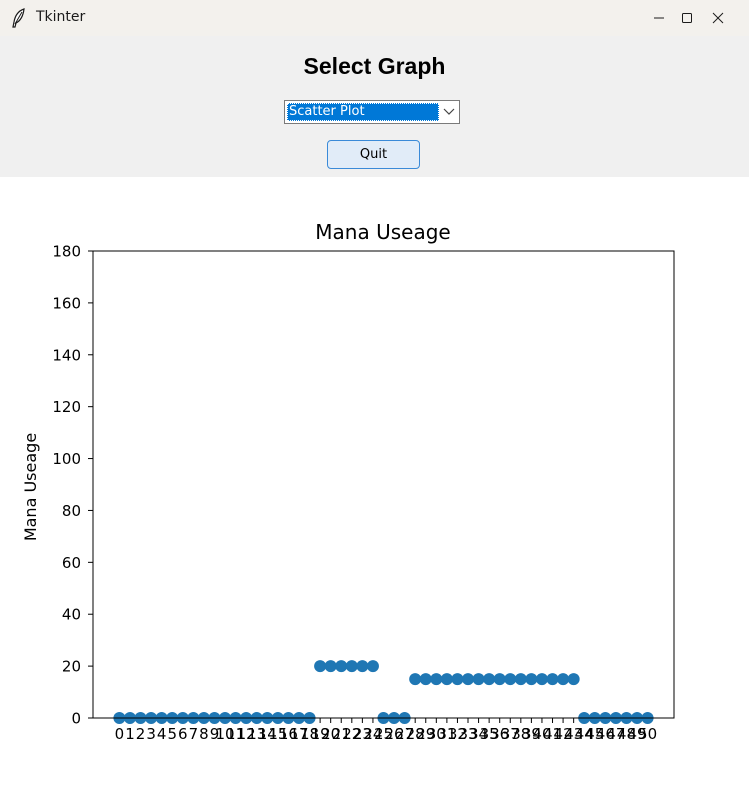 This screenshot has height=786, width=749. I want to click on maximize-icon, so click(687, 18).